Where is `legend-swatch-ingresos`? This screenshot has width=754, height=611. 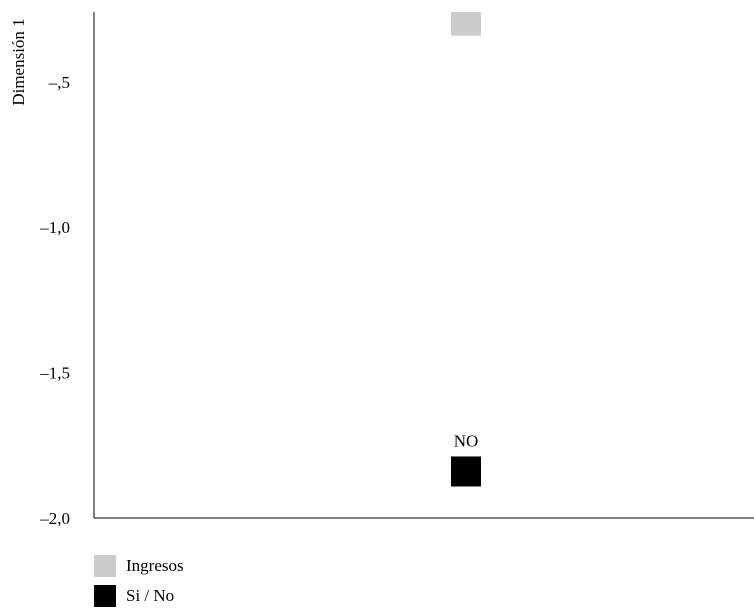 legend-swatch-ingresos is located at coordinates (105, 566).